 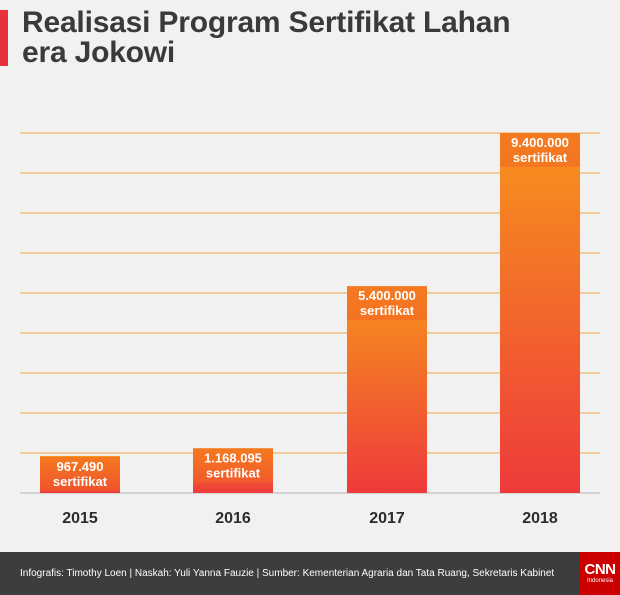 I want to click on data-label-value: 5.400.000, so click(x=387, y=295).